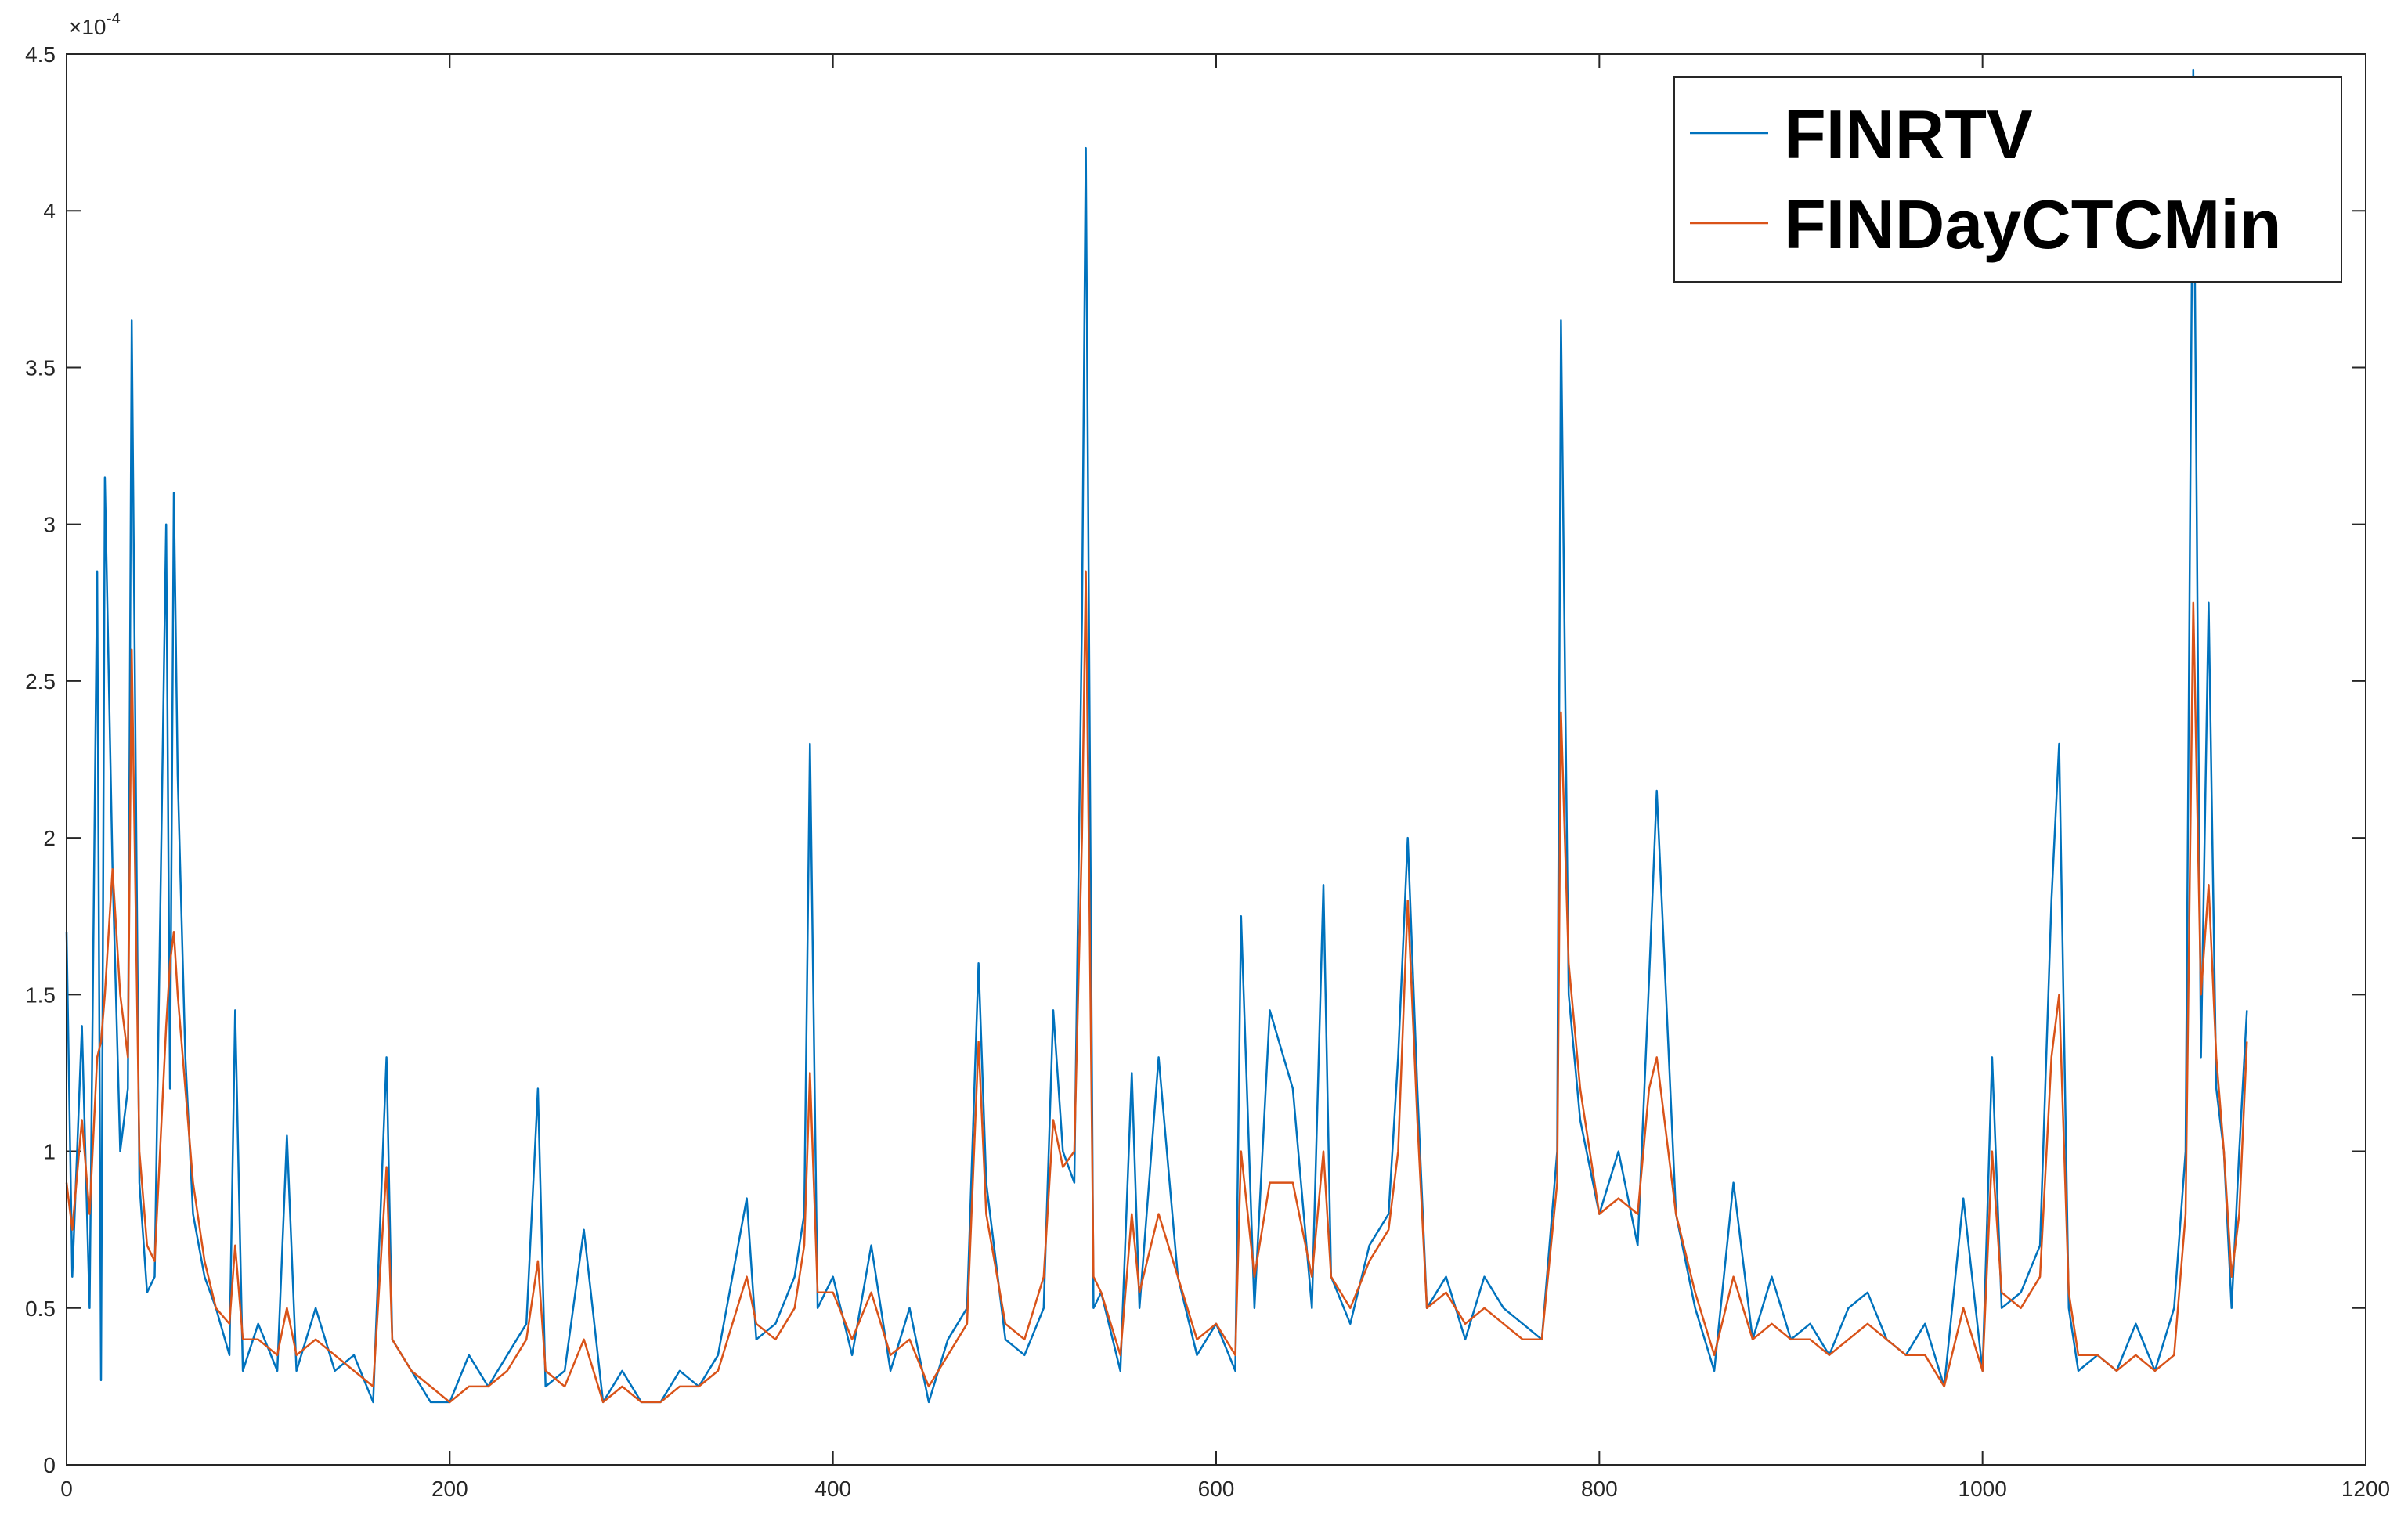  I want to click on x-tick-label: 0, so click(66, 1489).